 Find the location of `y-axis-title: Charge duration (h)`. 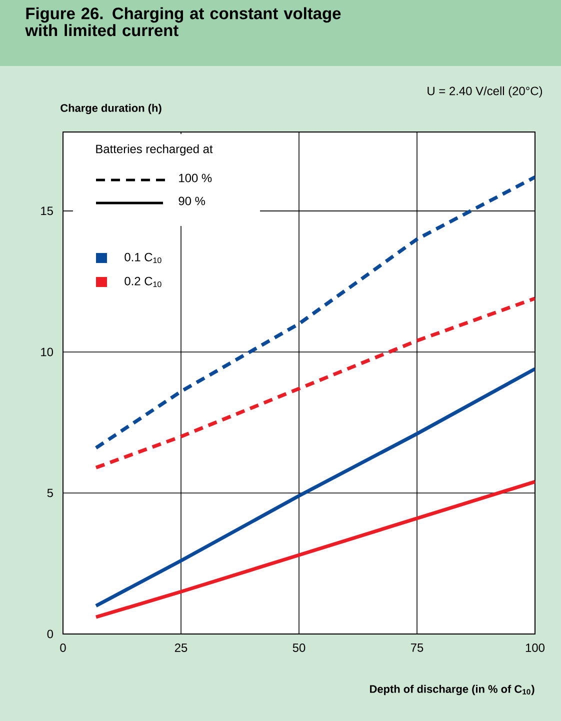

y-axis-title: Charge duration (h) is located at coordinates (111, 109).